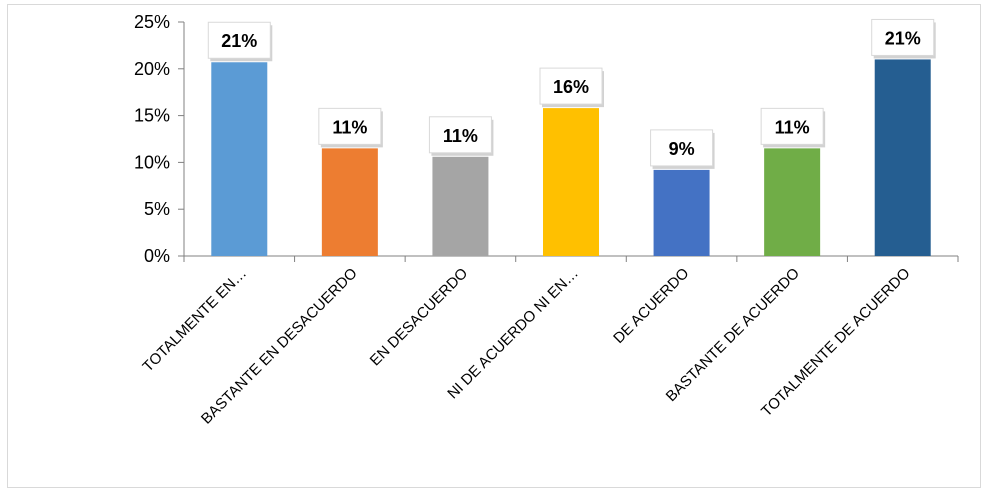  Describe the element at coordinates (152, 162) in the screenshot. I see `y-tick-label: 10%` at that location.